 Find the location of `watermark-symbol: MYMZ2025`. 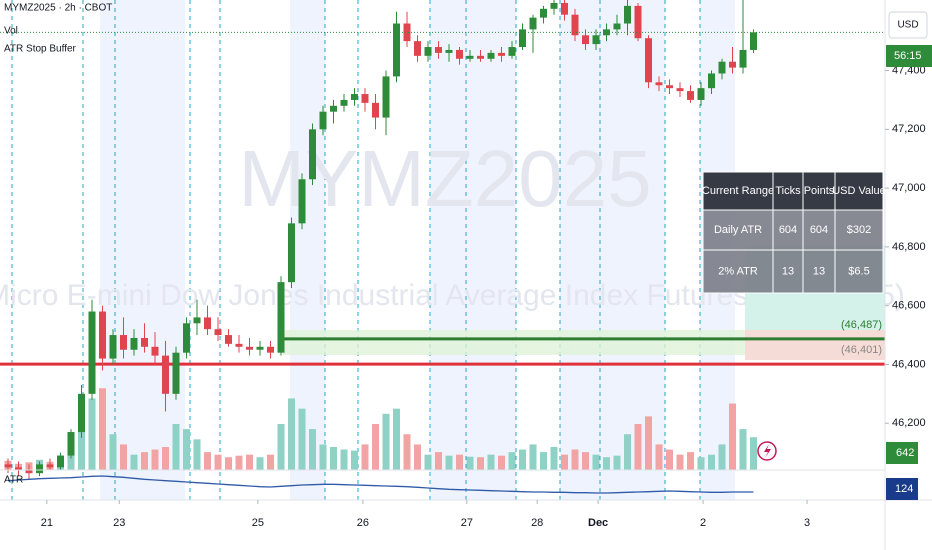

watermark-symbol: MYMZ2025 is located at coordinates (444, 178).